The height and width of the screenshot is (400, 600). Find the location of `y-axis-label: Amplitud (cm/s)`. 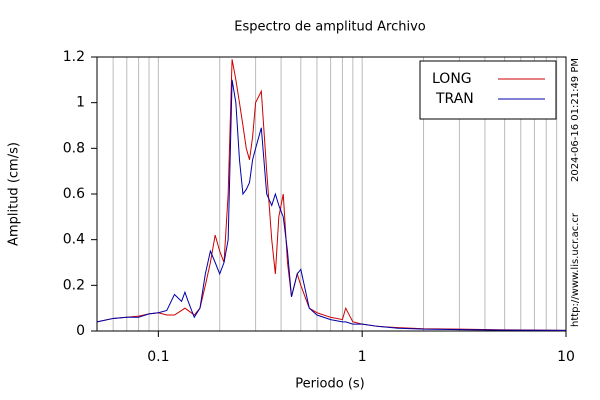

y-axis-label: Amplitud (cm/s) is located at coordinates (14, 194).